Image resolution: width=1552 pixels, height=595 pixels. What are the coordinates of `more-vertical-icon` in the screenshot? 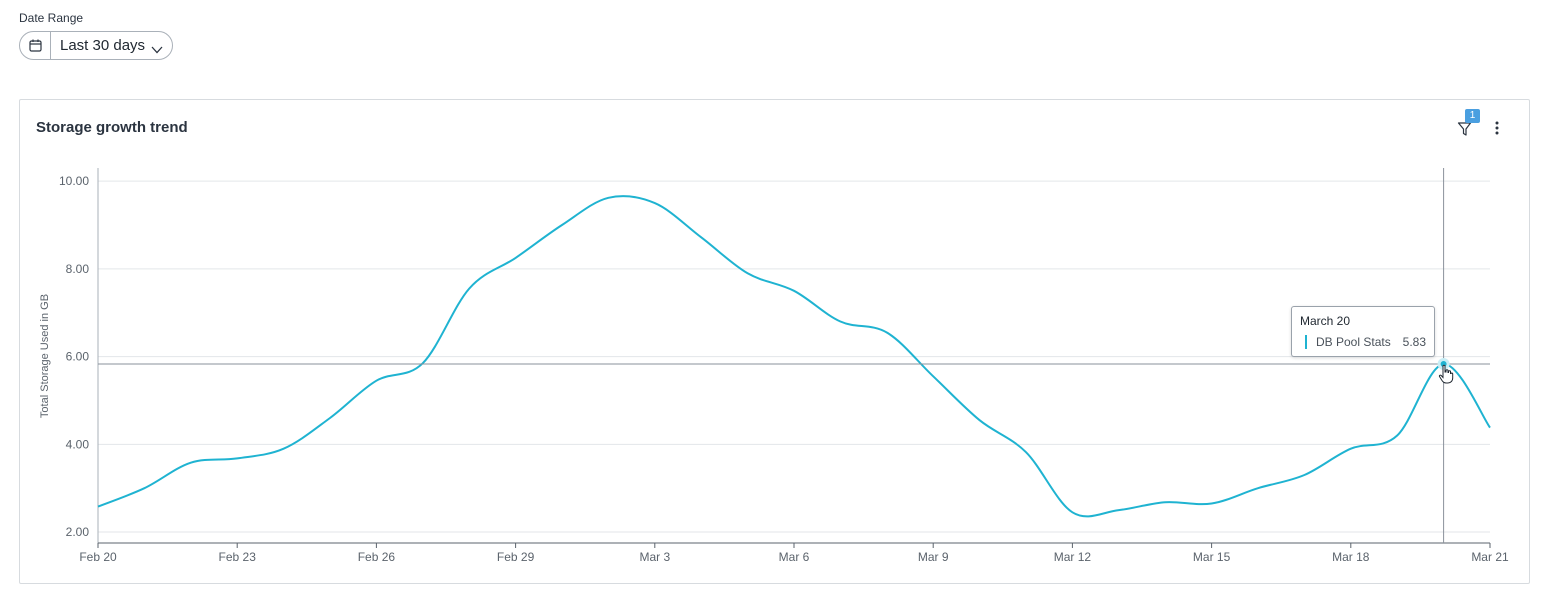 It's located at (1497, 130).